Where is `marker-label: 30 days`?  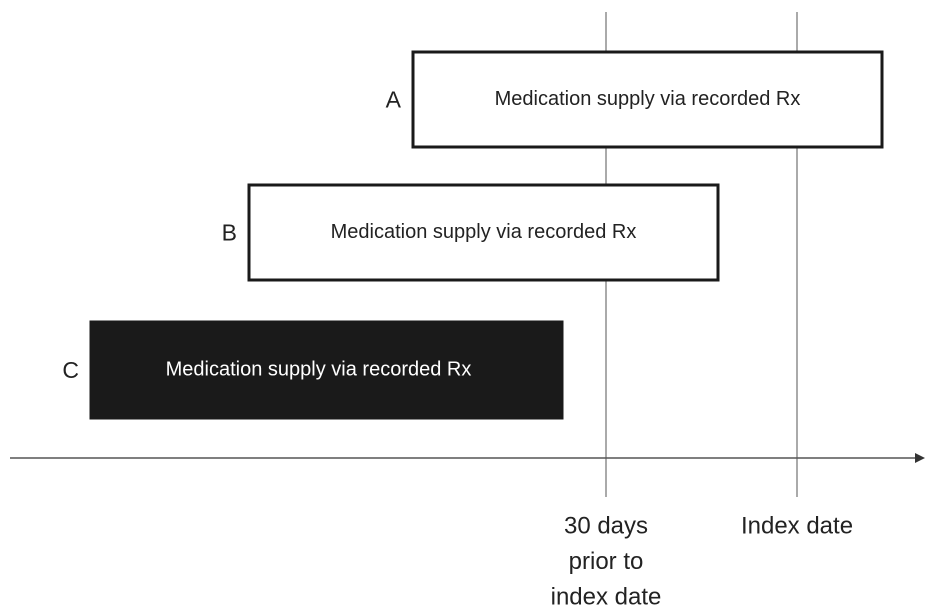
marker-label: 30 days is located at coordinates (606, 525).